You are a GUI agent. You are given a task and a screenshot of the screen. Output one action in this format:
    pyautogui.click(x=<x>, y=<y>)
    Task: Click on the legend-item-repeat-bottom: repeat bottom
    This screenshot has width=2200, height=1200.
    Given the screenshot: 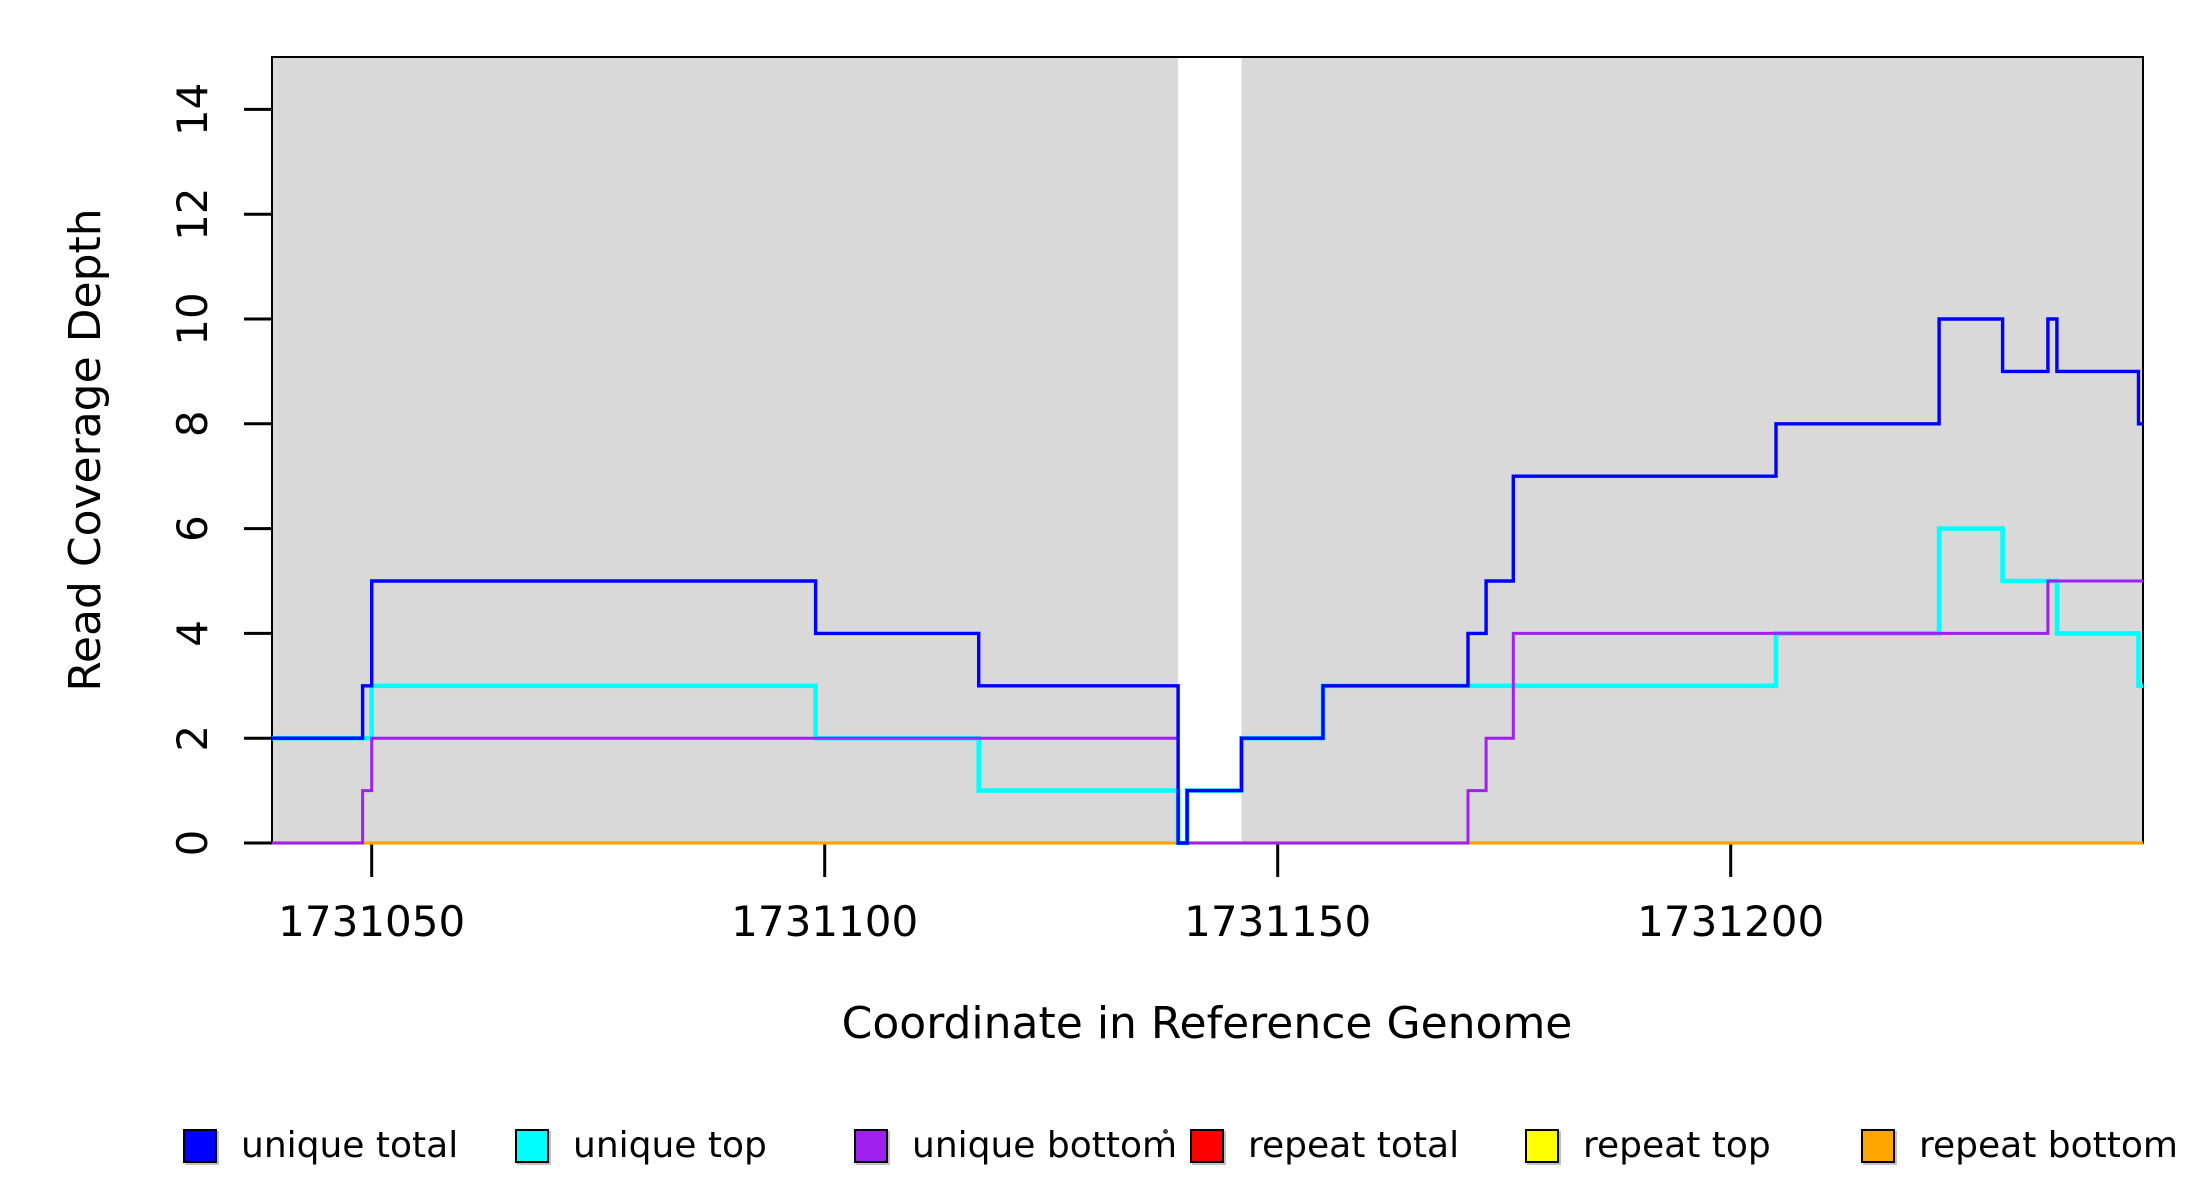 What is the action you would take?
    pyautogui.click(x=2019, y=1146)
    